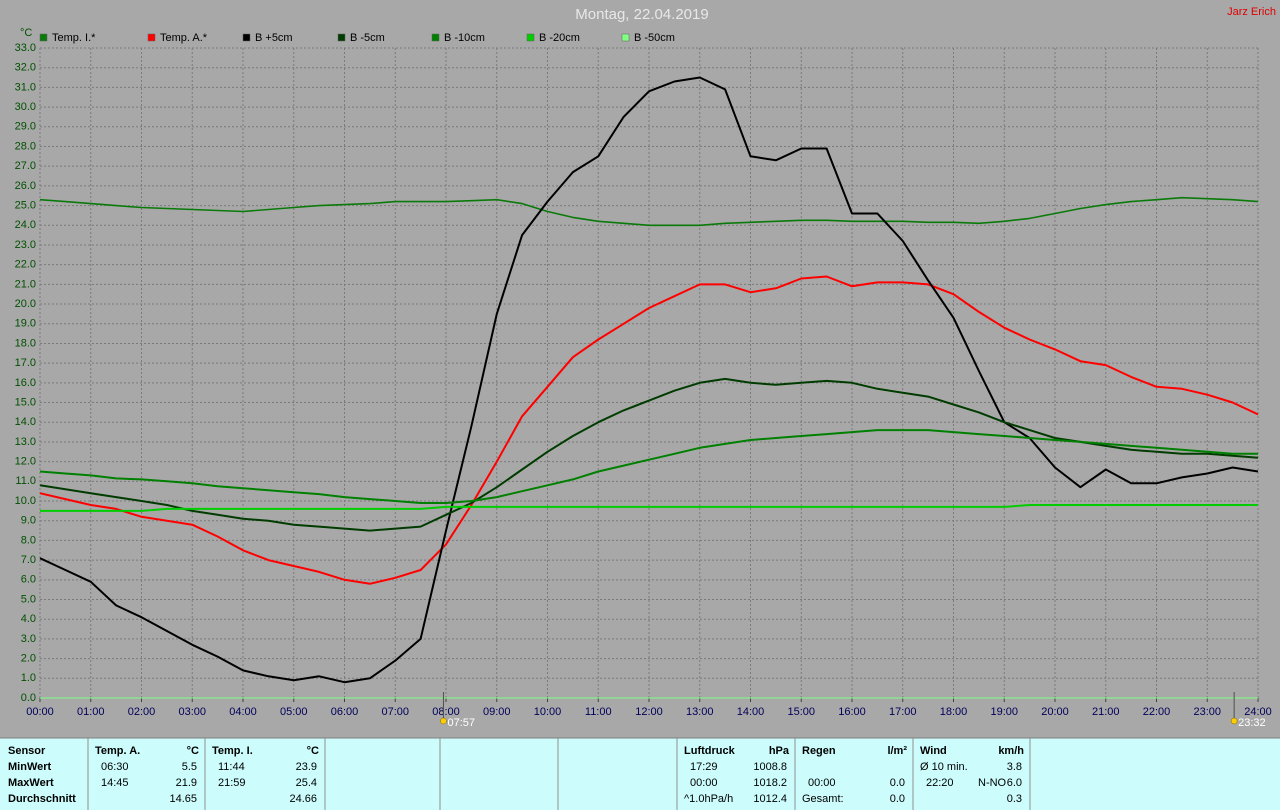 The width and height of the screenshot is (1280, 810). I want to click on footer-value: 23.9, so click(306, 767).